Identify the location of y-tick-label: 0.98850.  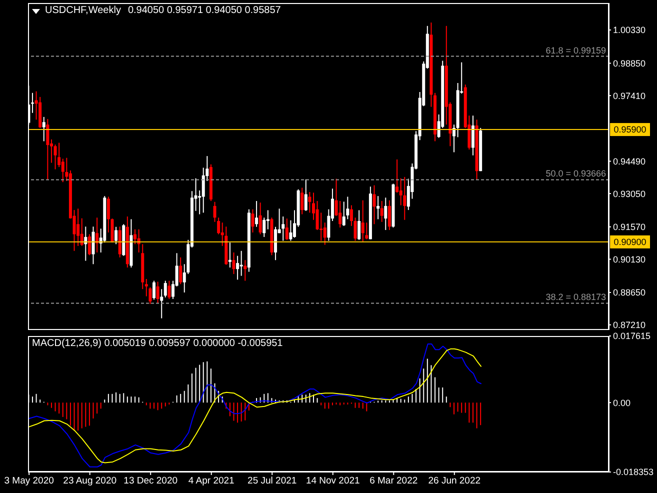
(629, 63).